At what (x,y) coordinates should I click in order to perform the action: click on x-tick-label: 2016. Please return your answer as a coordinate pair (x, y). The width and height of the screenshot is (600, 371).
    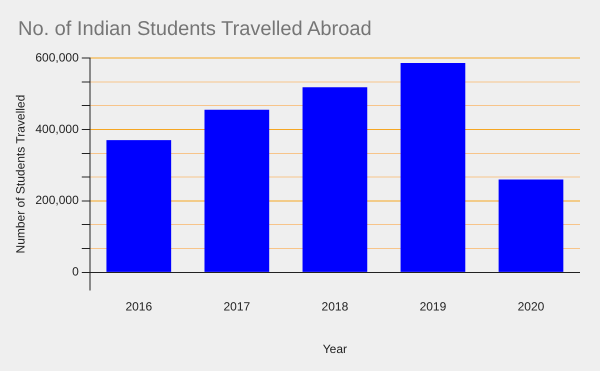
    Looking at the image, I should click on (138, 307).